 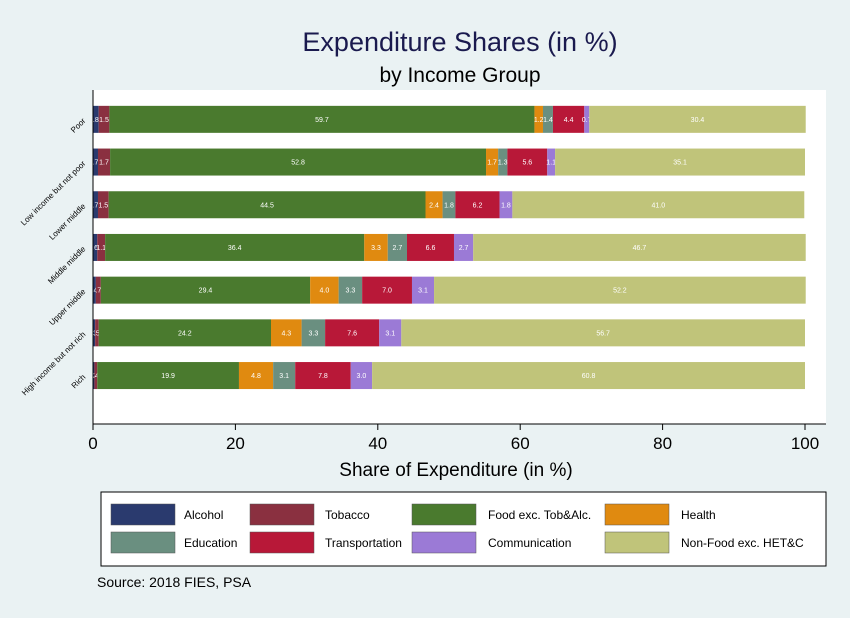 I want to click on bar-label-1-2: 1.5, so click(x=103, y=205).